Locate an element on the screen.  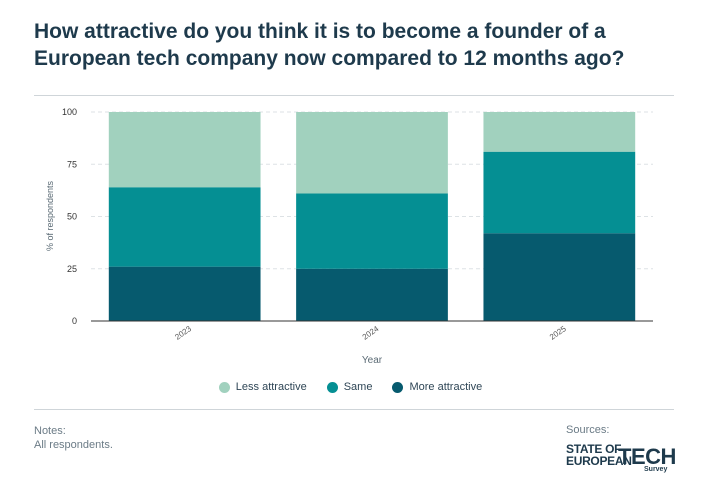
y-tick-label: 75 is located at coordinates (72, 164).